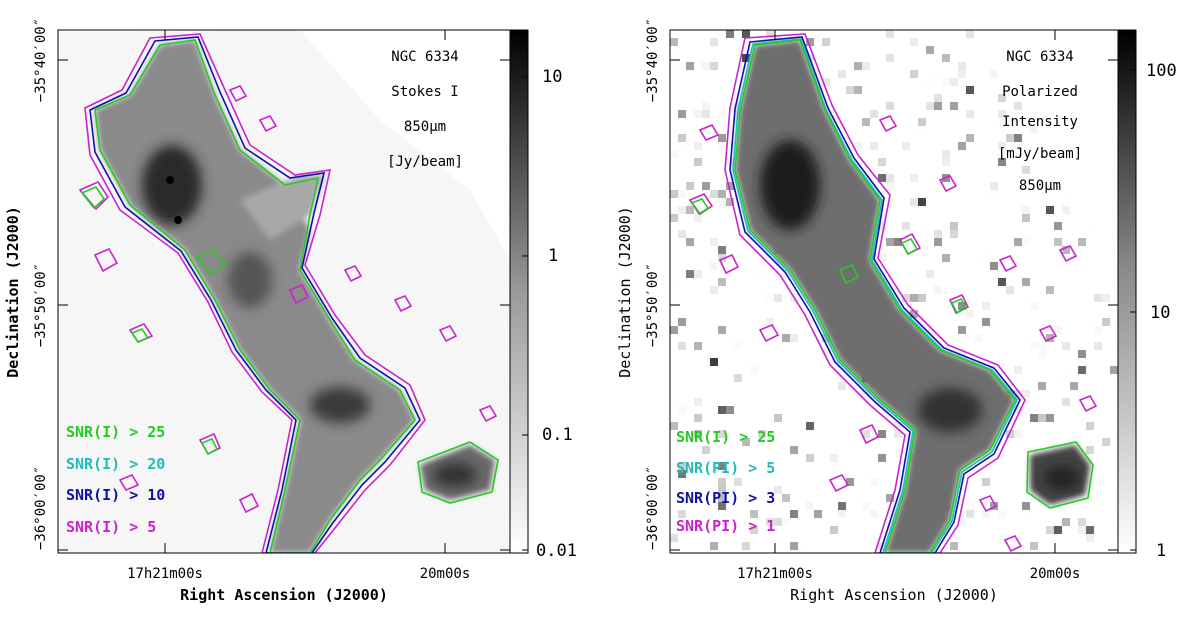 Image resolution: width=1200 pixels, height=618 pixels. Describe the element at coordinates (282, 207) in the screenshot. I see `filament-spur-east` at that location.